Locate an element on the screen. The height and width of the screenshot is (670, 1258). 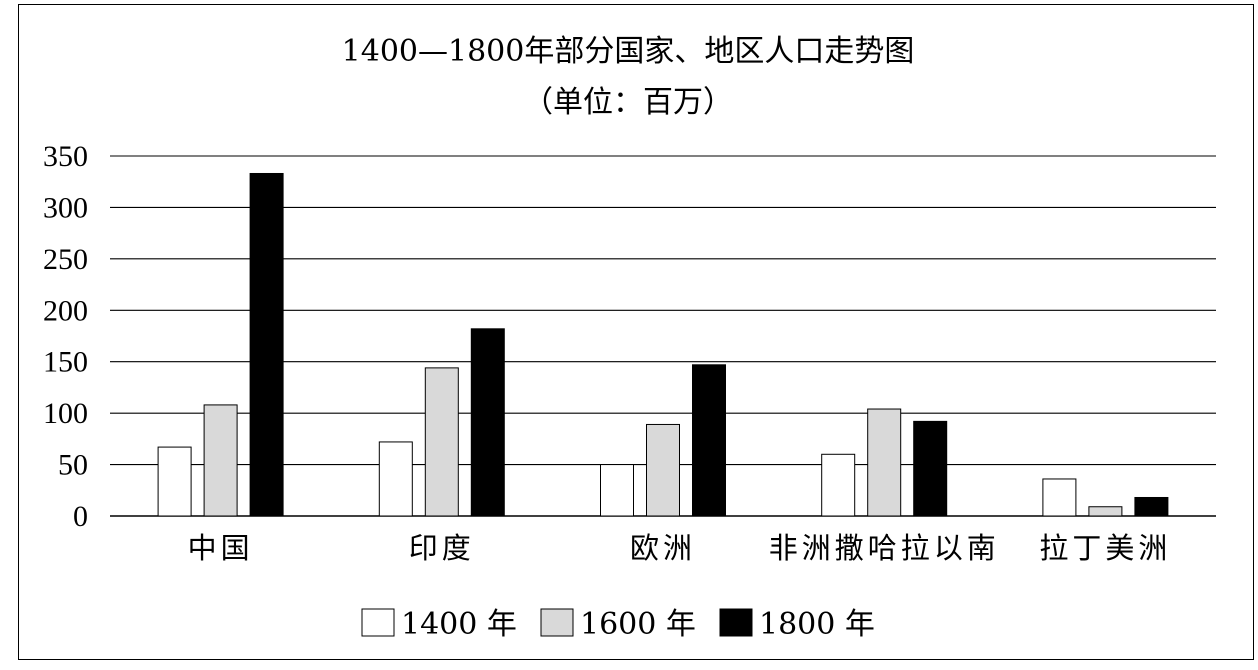
y-tick-label: 300 is located at coordinates (65, 207).